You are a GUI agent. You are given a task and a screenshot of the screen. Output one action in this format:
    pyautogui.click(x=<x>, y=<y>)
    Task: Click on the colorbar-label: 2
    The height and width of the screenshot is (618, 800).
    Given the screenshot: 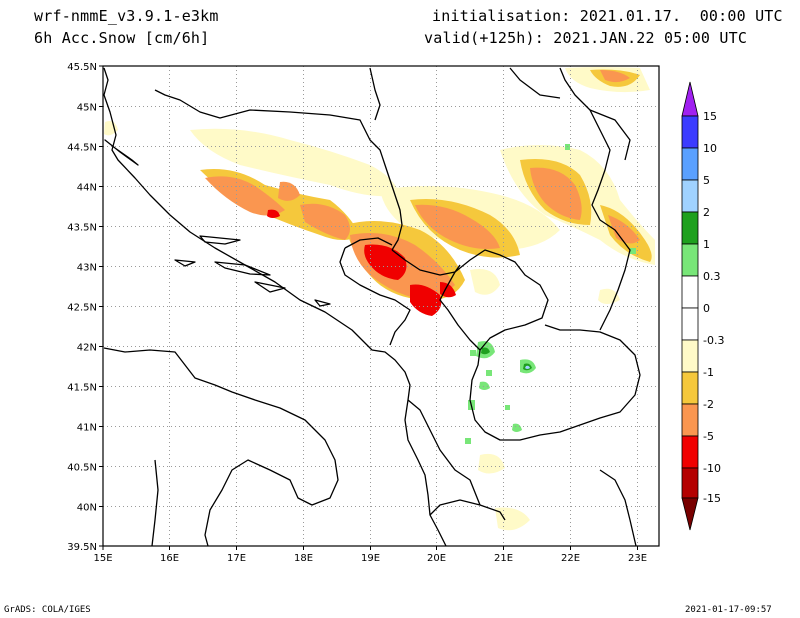 What is the action you would take?
    pyautogui.click(x=706, y=212)
    